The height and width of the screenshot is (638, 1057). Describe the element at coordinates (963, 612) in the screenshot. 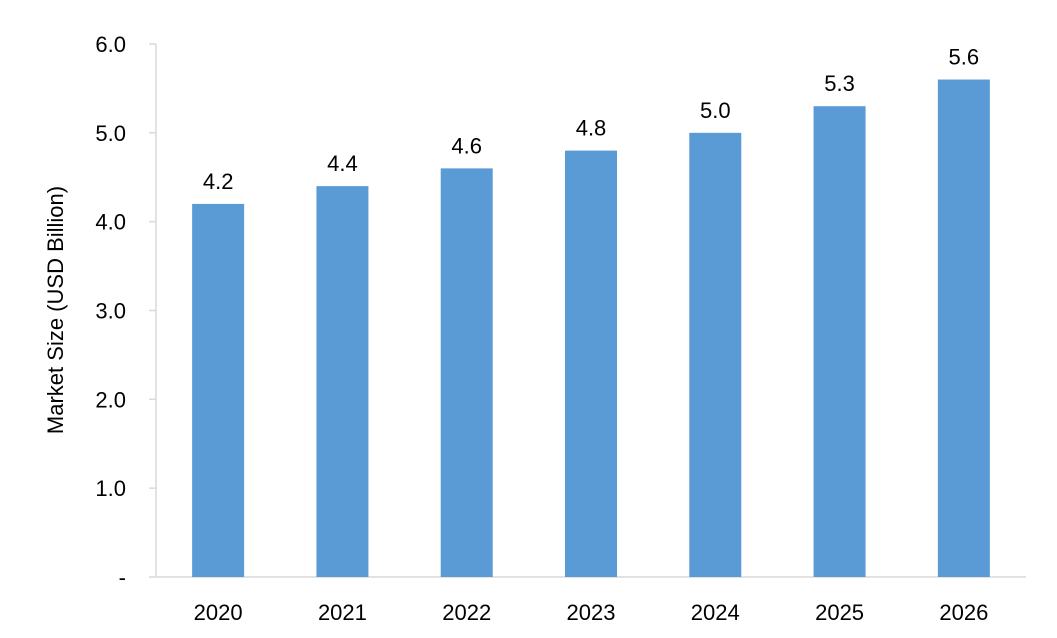

I see `x-tick-label-2026: 2026` at that location.